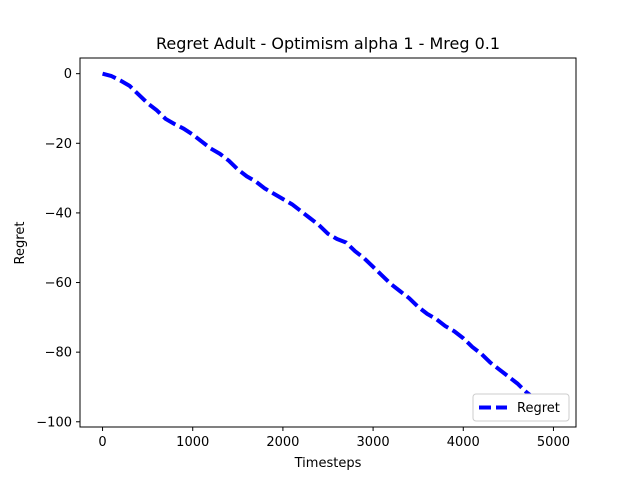 This screenshot has height=480, width=640. I want to click on x-axis-label: Timesteps, so click(328, 463).